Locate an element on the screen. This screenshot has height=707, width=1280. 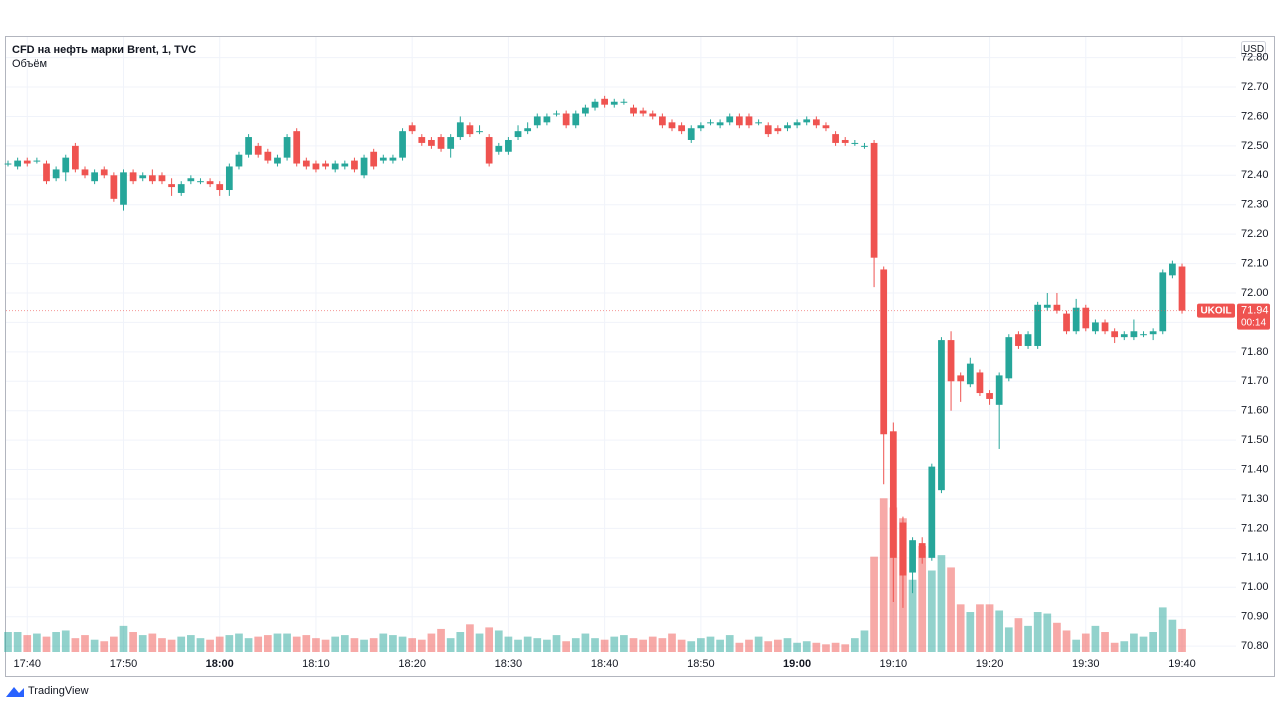
currency: USD is located at coordinates (1253, 49).